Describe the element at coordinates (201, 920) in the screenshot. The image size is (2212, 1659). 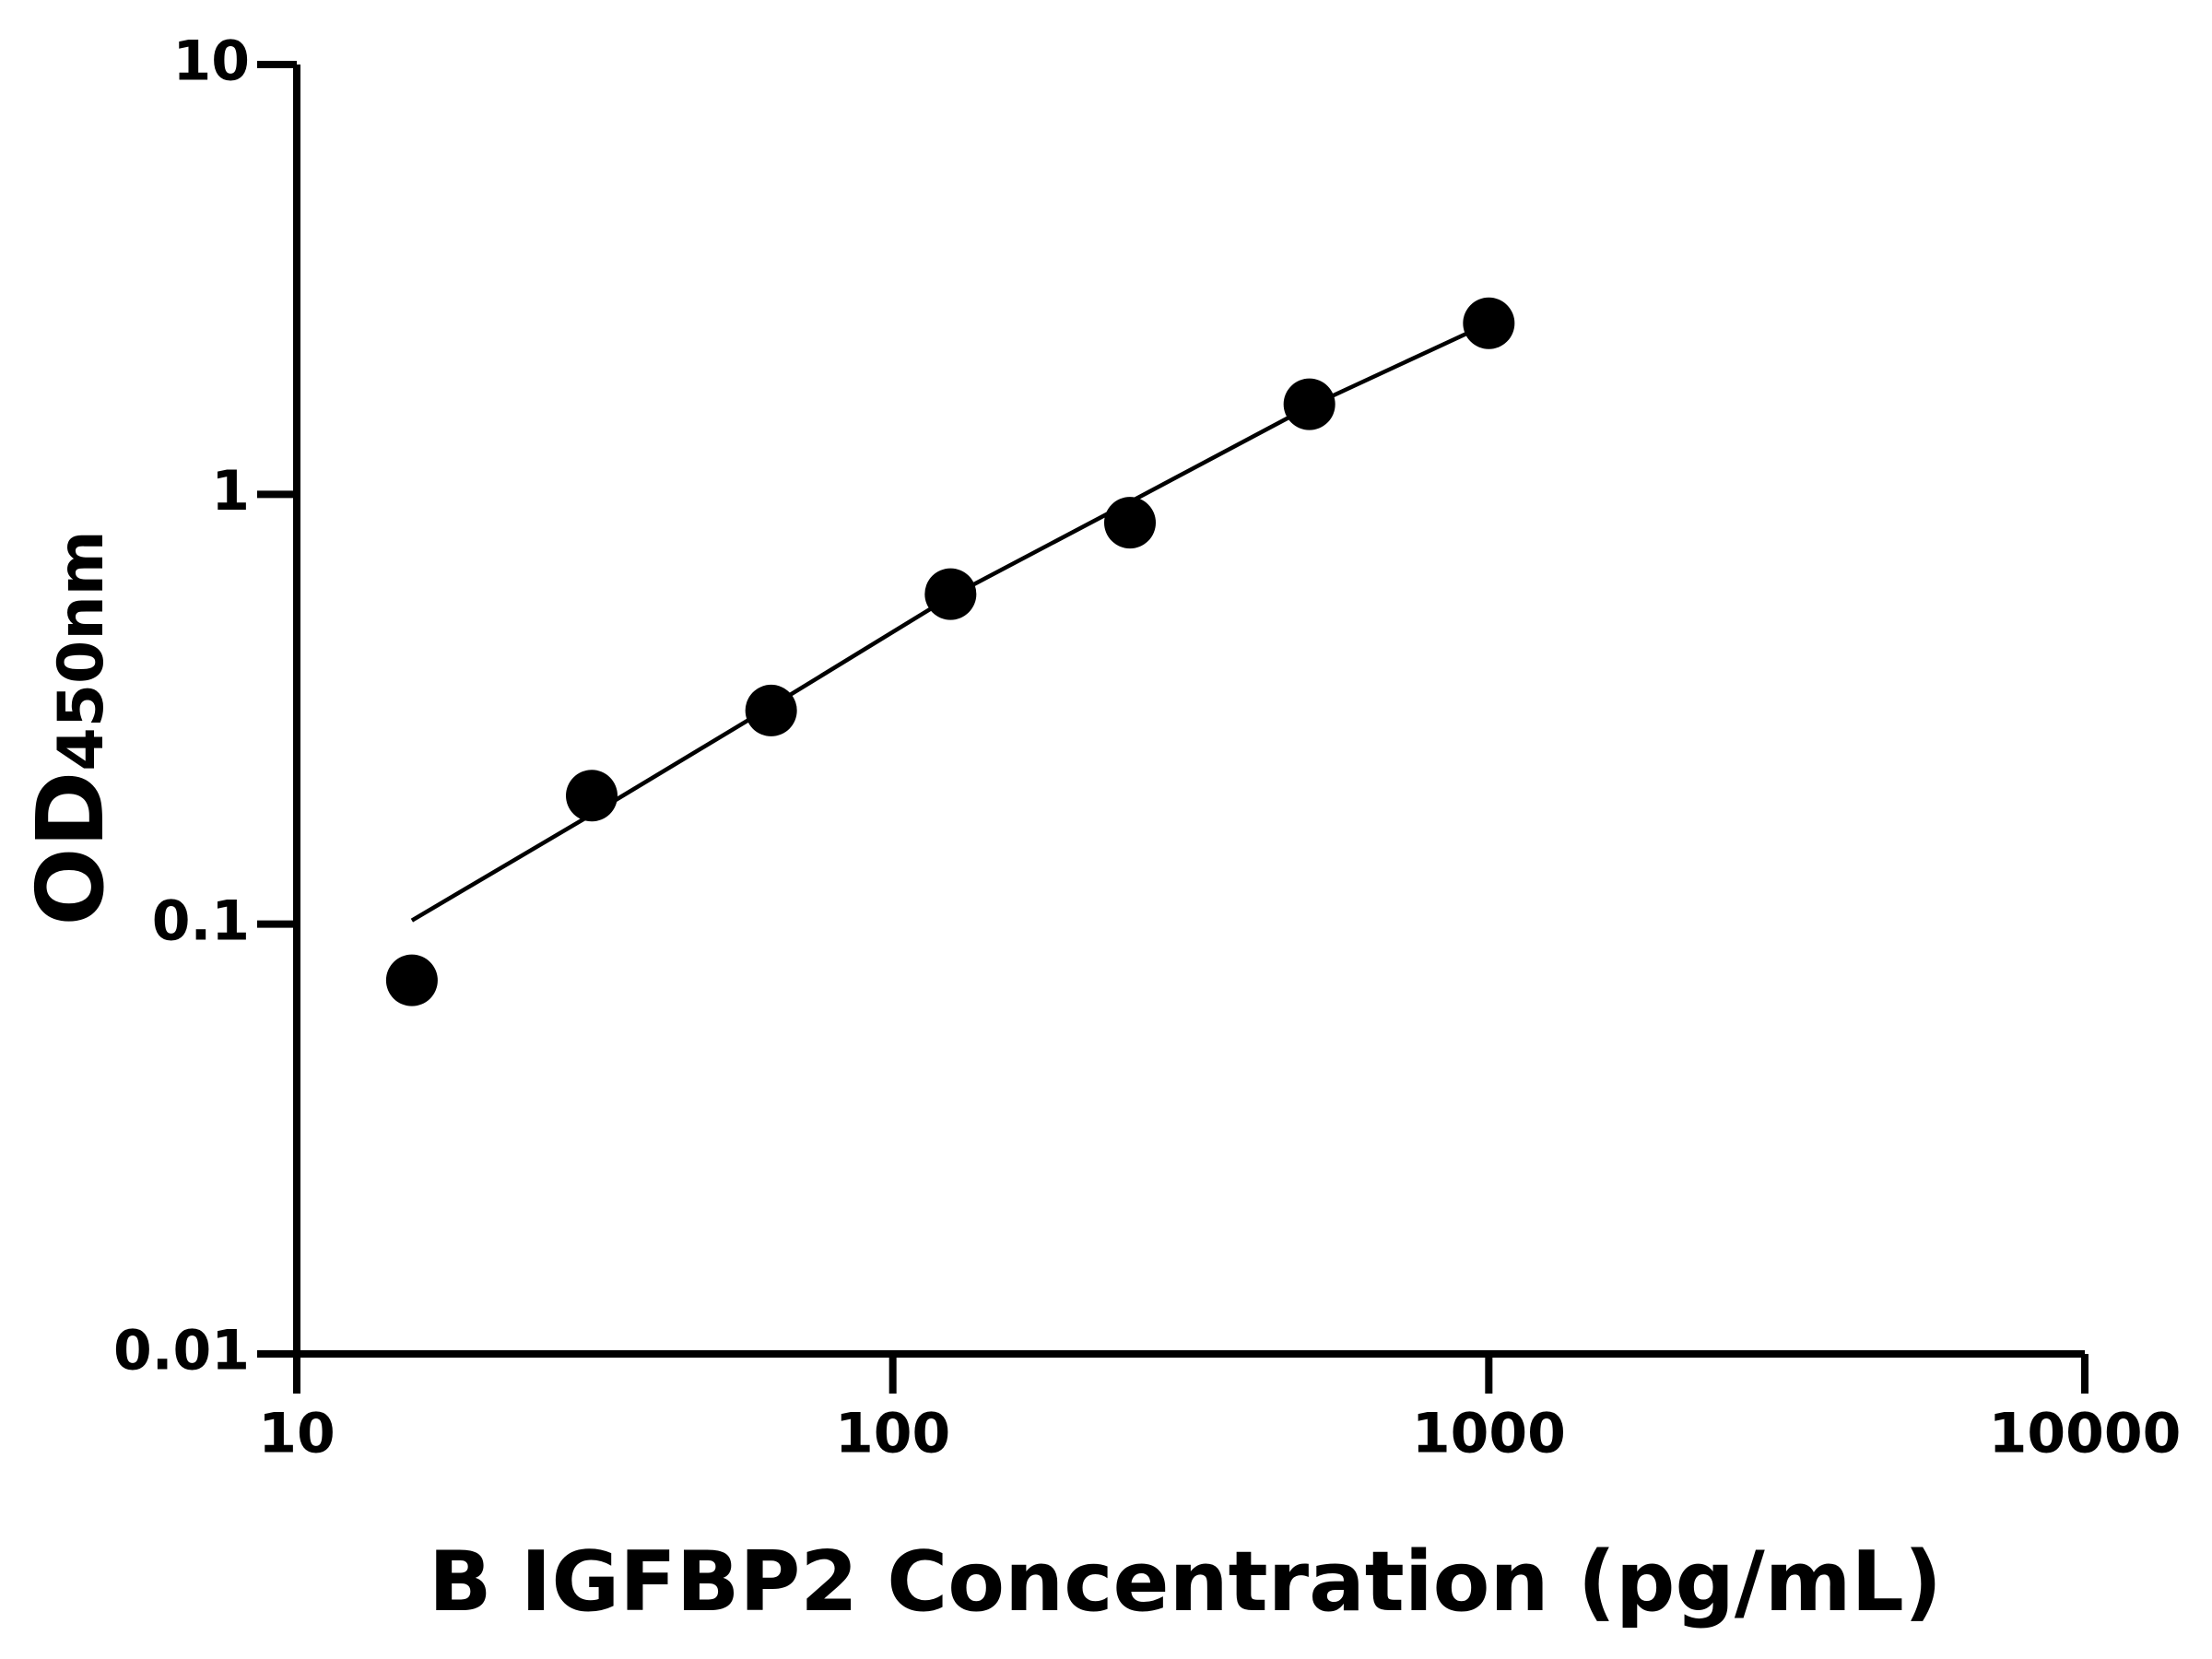
I see `y-tick-label: 0.1` at that location.